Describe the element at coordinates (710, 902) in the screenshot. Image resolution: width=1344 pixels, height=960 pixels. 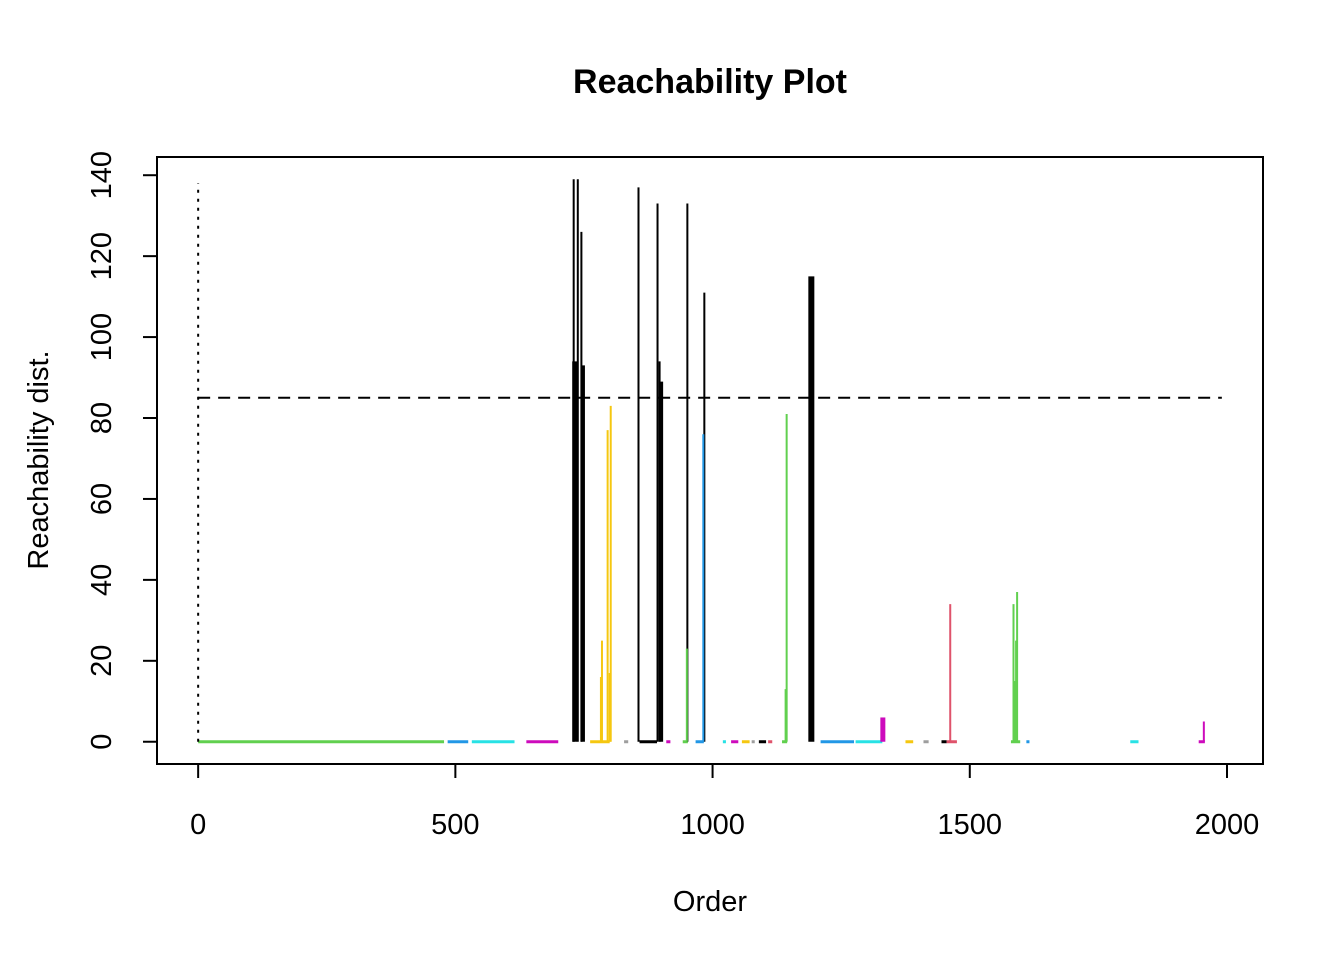
I see `x-axis-label: Order` at that location.